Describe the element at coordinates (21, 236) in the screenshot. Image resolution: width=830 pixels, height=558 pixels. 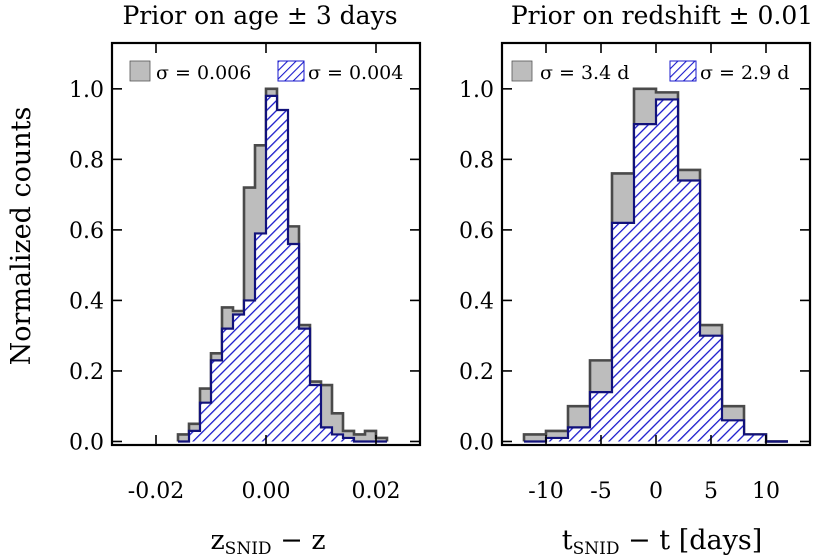
I see `y-axis-label: Normalized counts` at that location.